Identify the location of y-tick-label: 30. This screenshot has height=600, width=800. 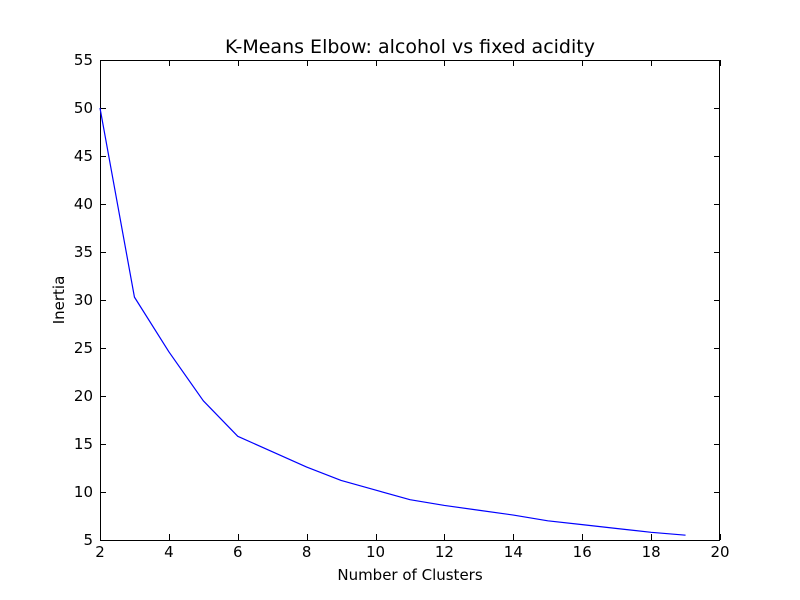
(83, 300).